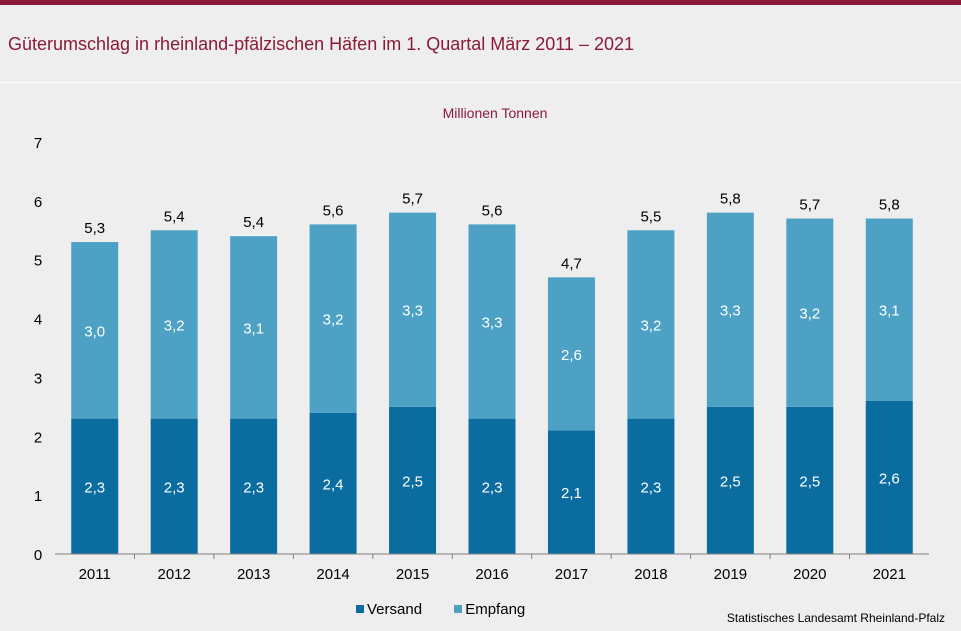 The width and height of the screenshot is (961, 631). What do you see at coordinates (495, 113) in the screenshot?
I see `unit-label: Millionen Tonnen` at bounding box center [495, 113].